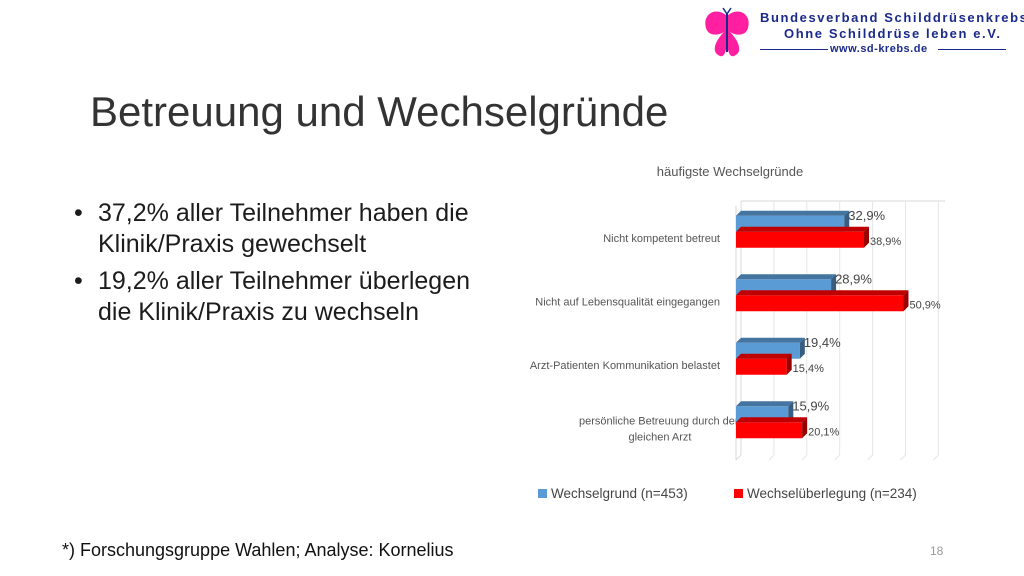 This screenshot has height=576, width=1024. What do you see at coordinates (660, 421) in the screenshot?
I see `category-label: persönliche Betreuung durch den` at bounding box center [660, 421].